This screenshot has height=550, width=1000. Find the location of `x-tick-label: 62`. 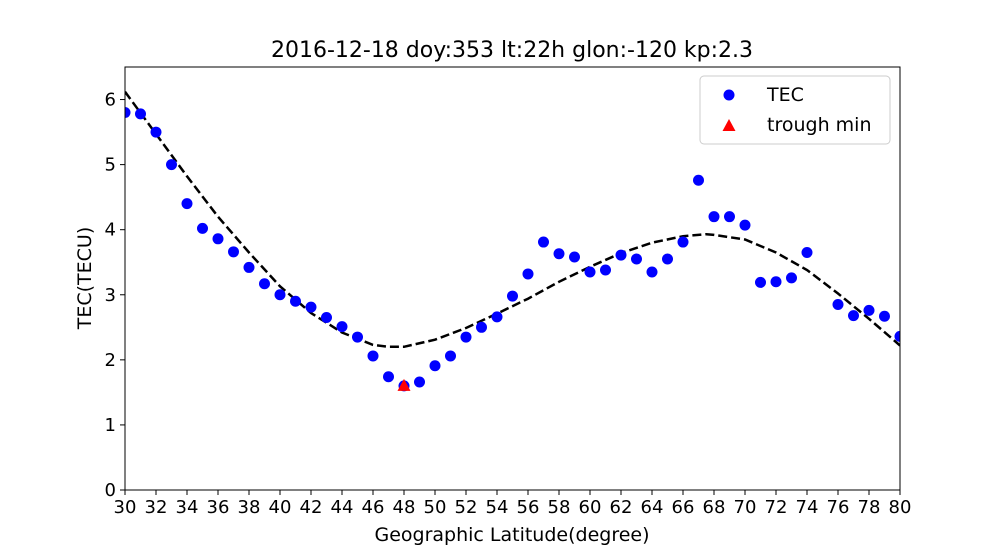

x-tick-label: 62 is located at coordinates (621, 507).